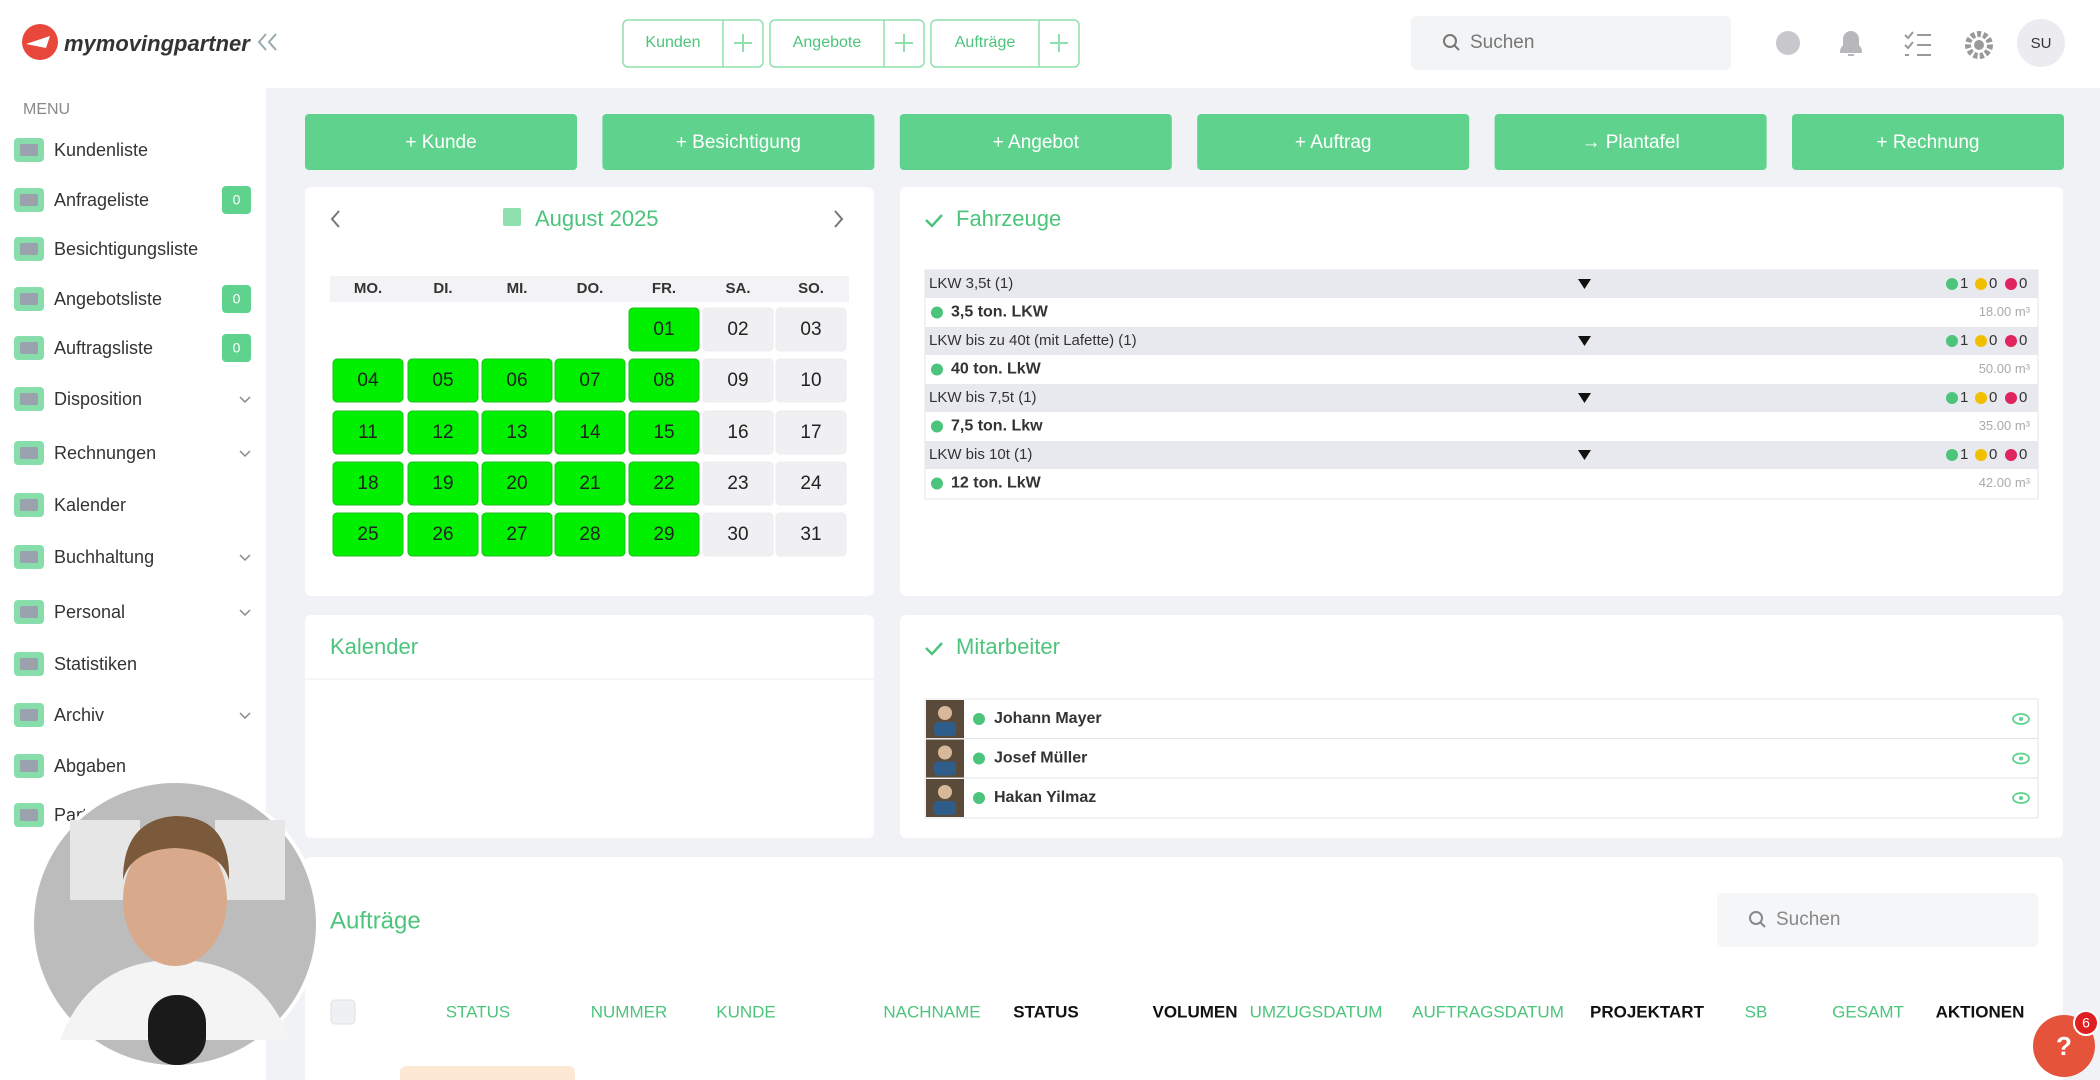 The image size is (2100, 1080). I want to click on staff-photo-head, so click(945, 713).